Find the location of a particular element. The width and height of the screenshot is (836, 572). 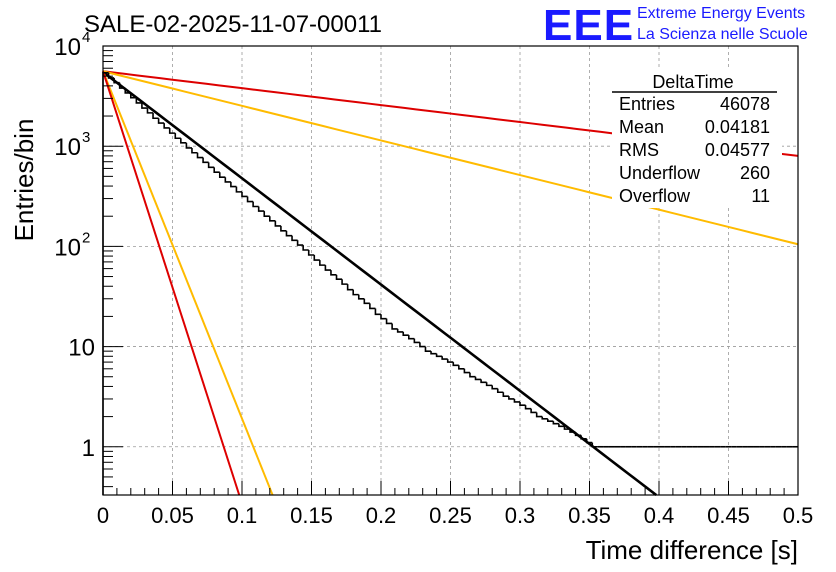

stats-value-mean: 0.04181 is located at coordinates (737, 127).